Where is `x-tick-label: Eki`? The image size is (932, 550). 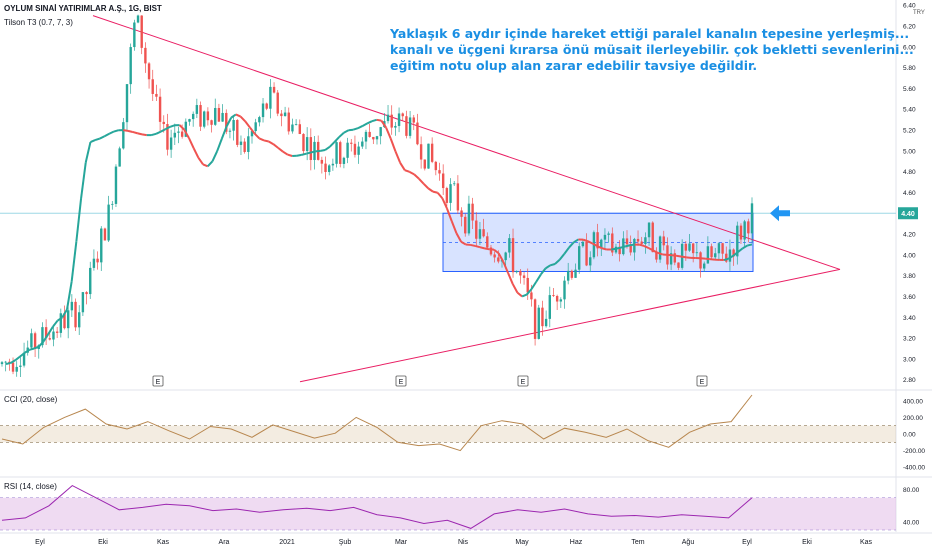
x-tick-label: Eki is located at coordinates (103, 542).